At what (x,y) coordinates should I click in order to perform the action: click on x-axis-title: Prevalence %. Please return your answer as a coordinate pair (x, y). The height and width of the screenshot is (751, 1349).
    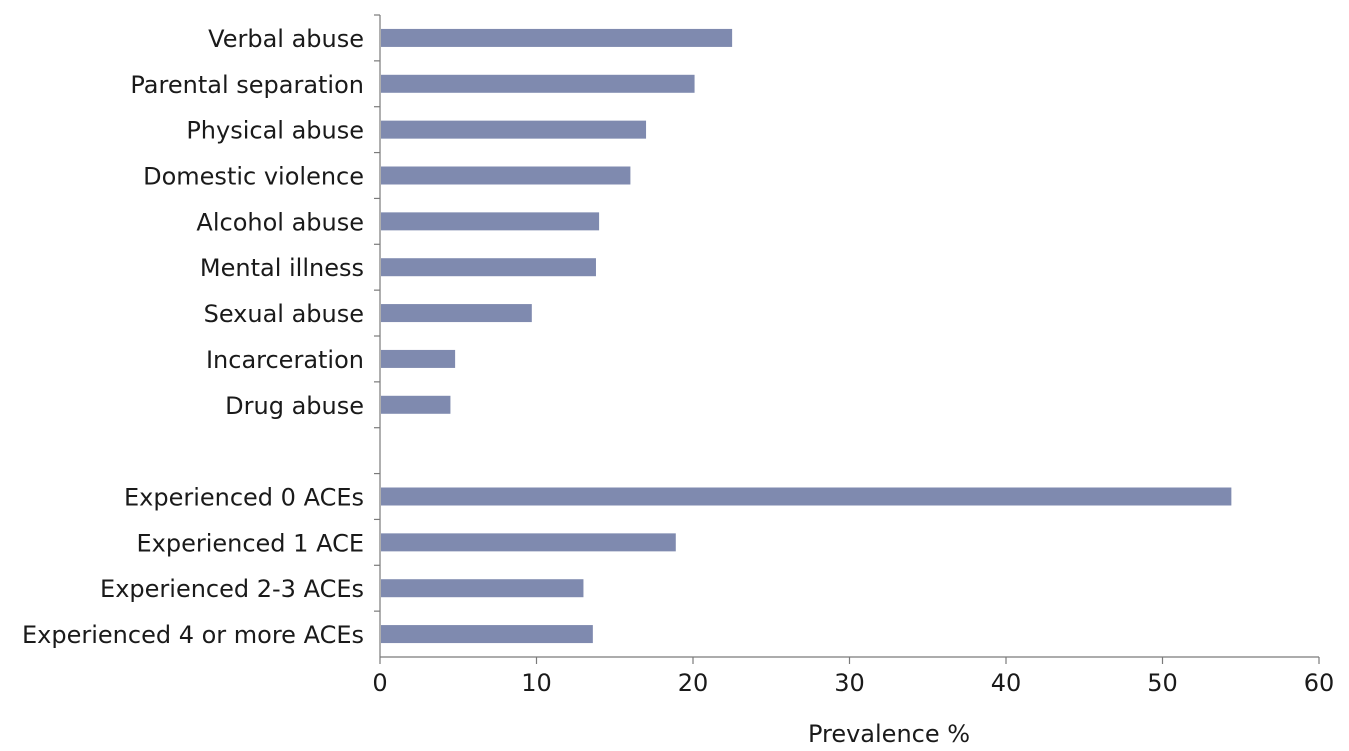
    Looking at the image, I should click on (889, 734).